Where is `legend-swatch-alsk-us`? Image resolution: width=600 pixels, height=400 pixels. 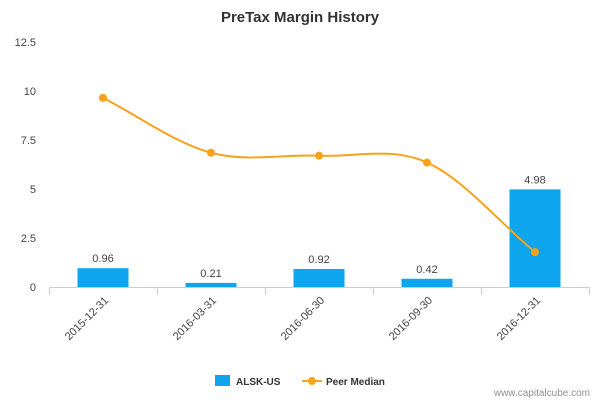
legend-swatch-alsk-us is located at coordinates (222, 380).